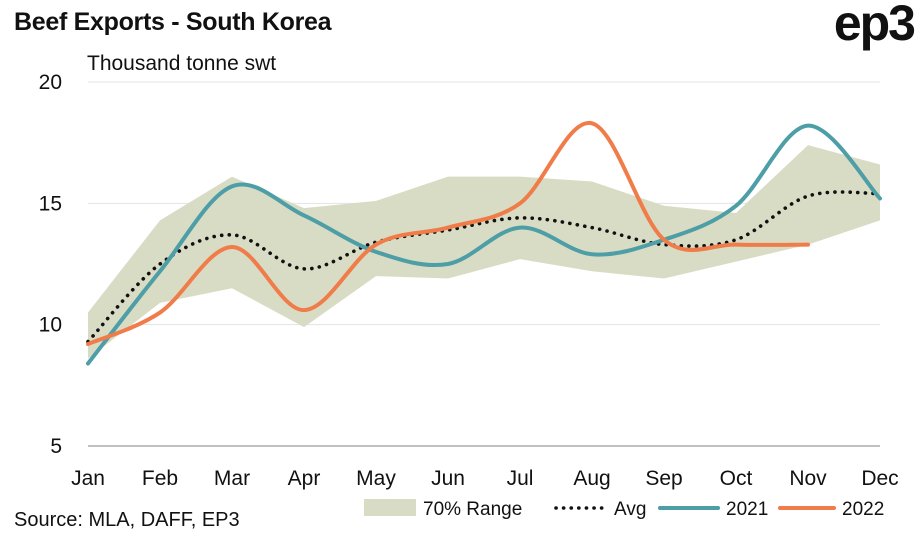 The height and width of the screenshot is (541, 918). What do you see at coordinates (50, 203) in the screenshot?
I see `y-tick-label: 15` at bounding box center [50, 203].